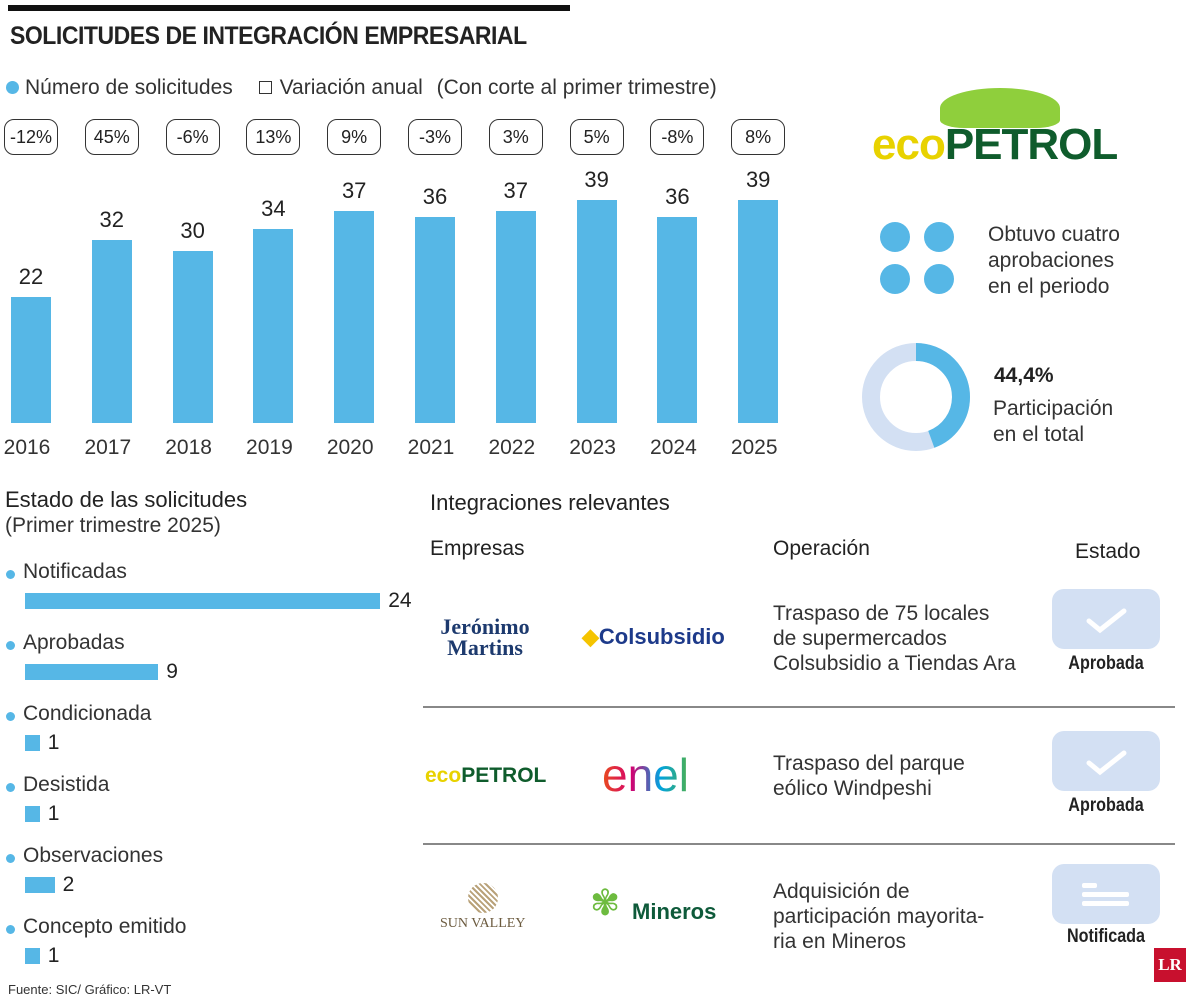  Describe the element at coordinates (918, 259) in the screenshot. I see `approvals-dots` at that location.